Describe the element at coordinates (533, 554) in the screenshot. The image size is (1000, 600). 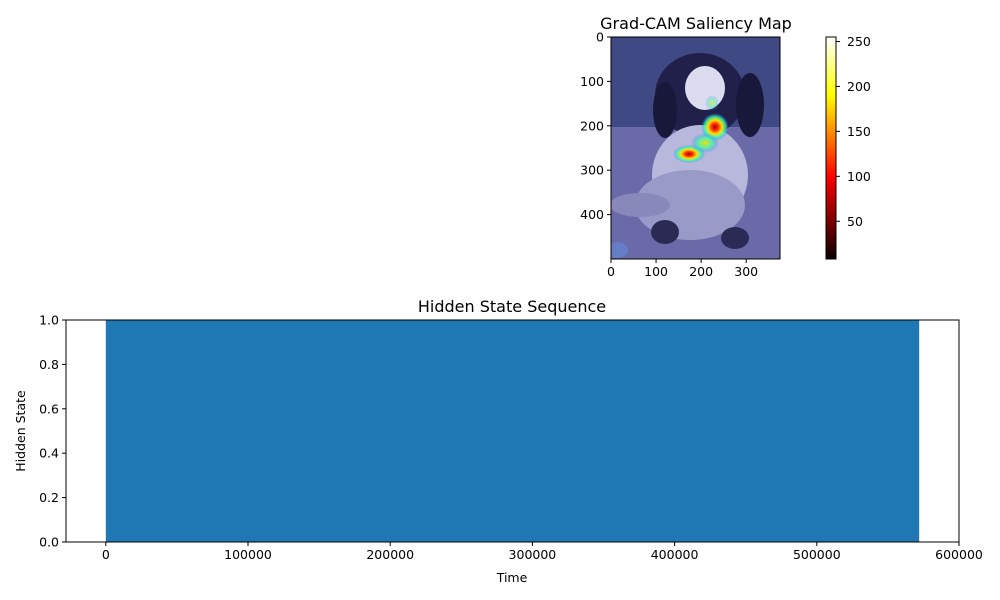
I see `hidden-state-x-tick-label: 300000` at that location.